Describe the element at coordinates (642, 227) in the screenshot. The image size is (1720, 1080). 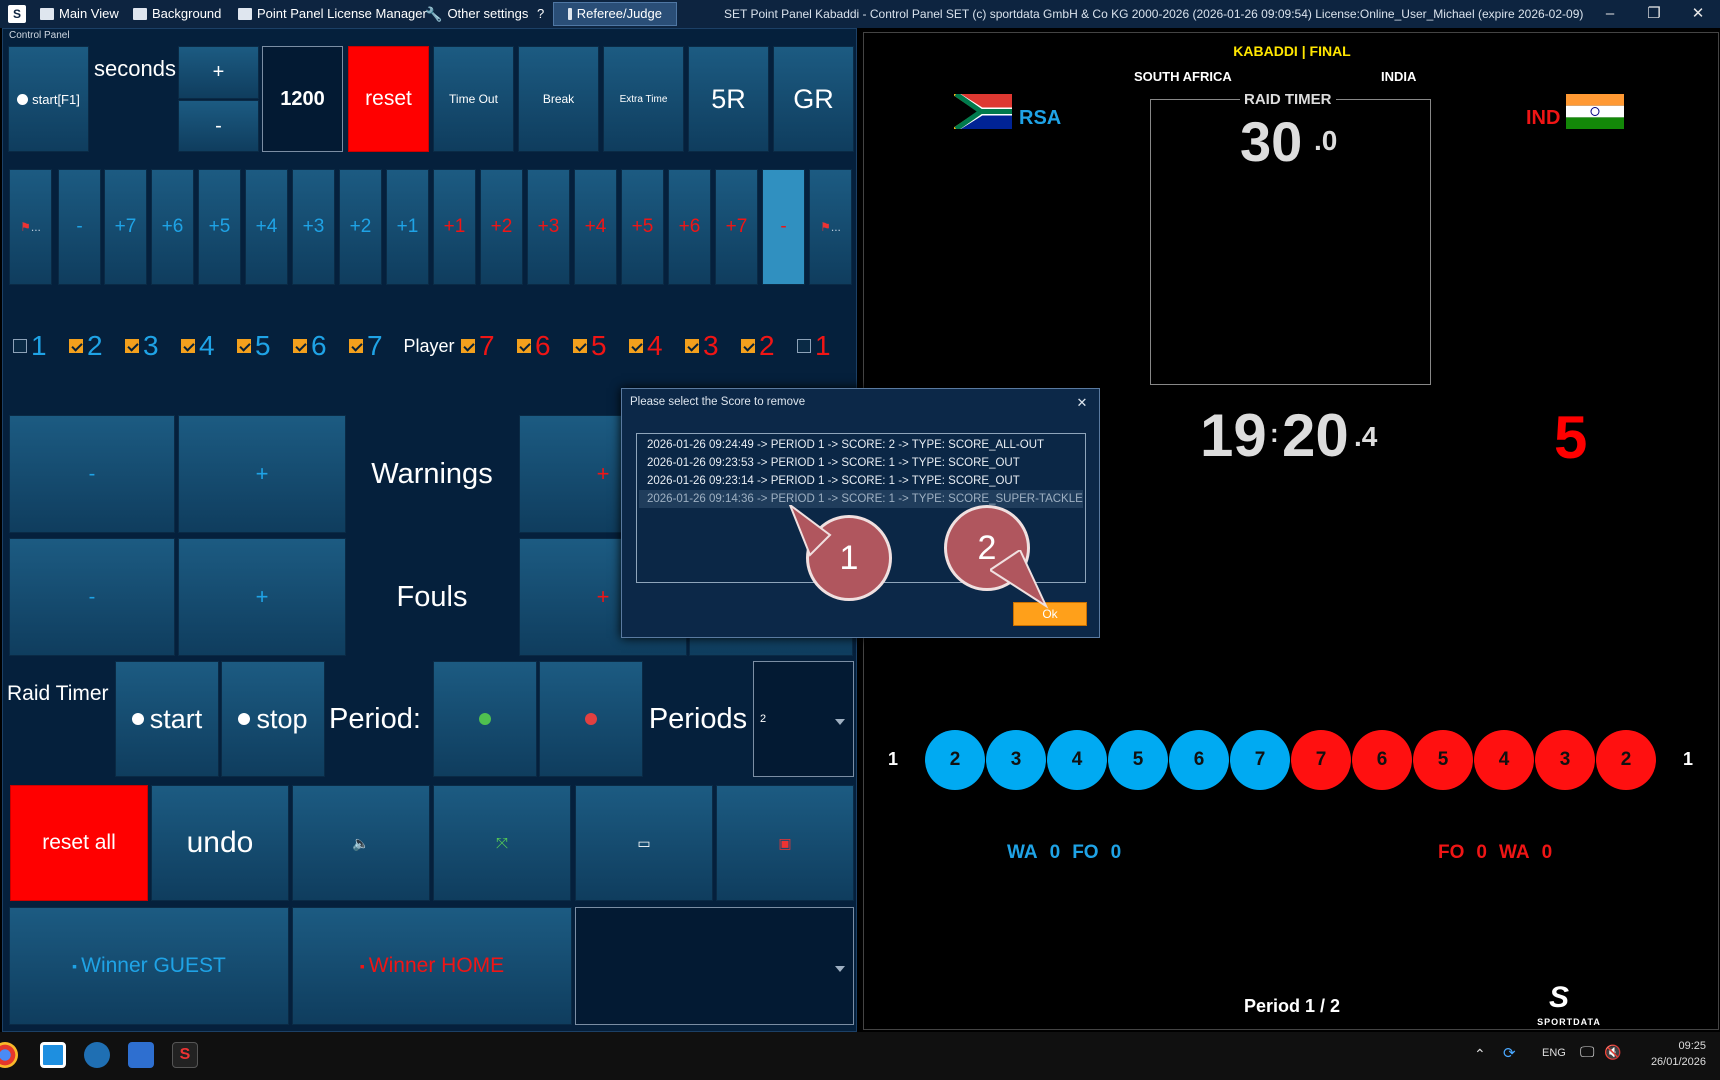
I see `score-home-button: +5` at that location.